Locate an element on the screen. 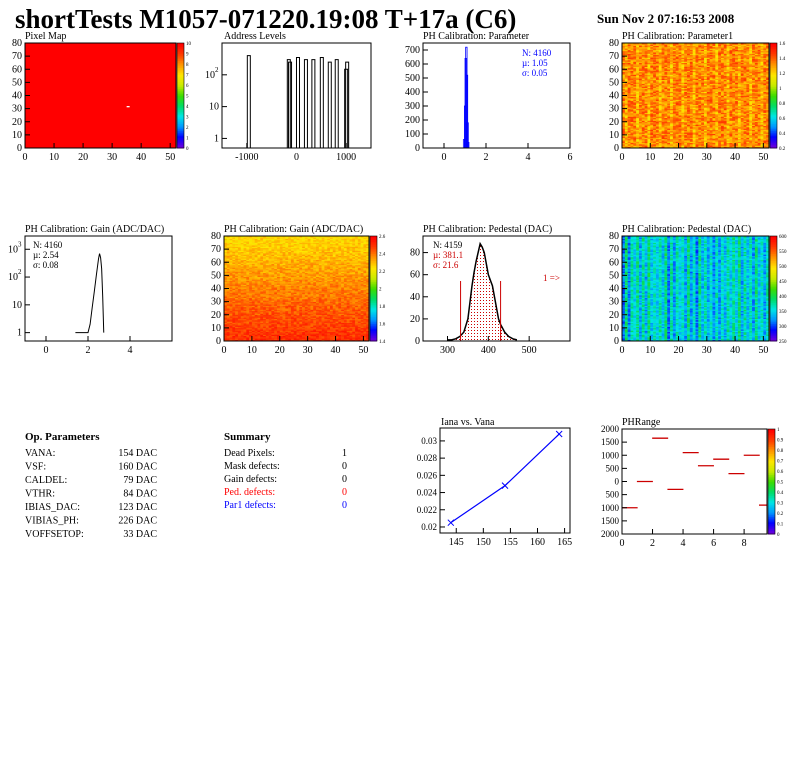 This screenshot has width=796, height=772. ph-param-stat-sigma: σ: 0.05 is located at coordinates (535, 73).